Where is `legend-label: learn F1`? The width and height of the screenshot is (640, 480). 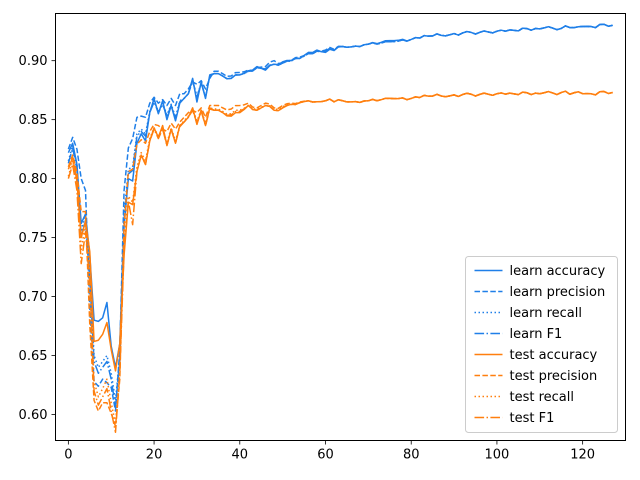
legend-label: learn F1 is located at coordinates (536, 334).